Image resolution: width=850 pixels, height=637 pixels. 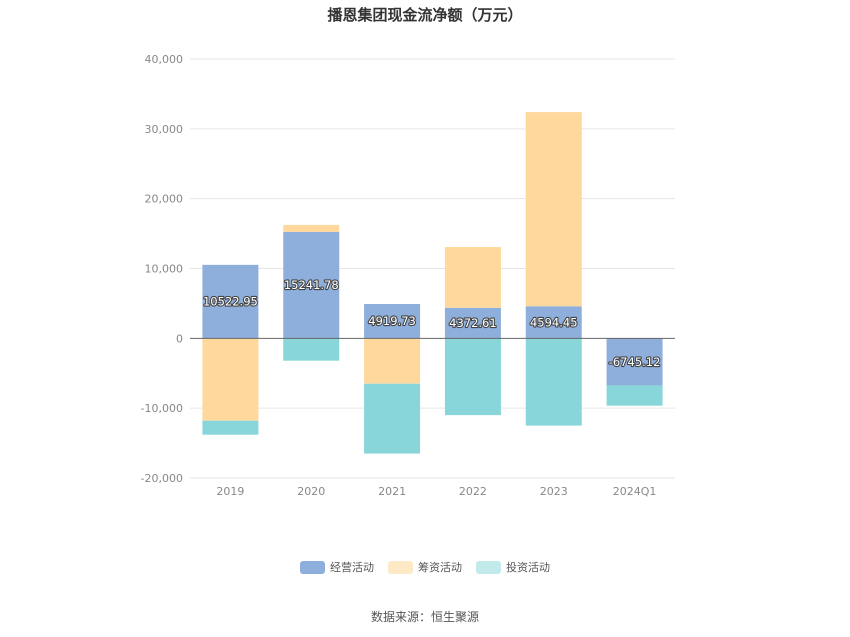 I want to click on data-label: 4594.45, so click(x=554, y=322).